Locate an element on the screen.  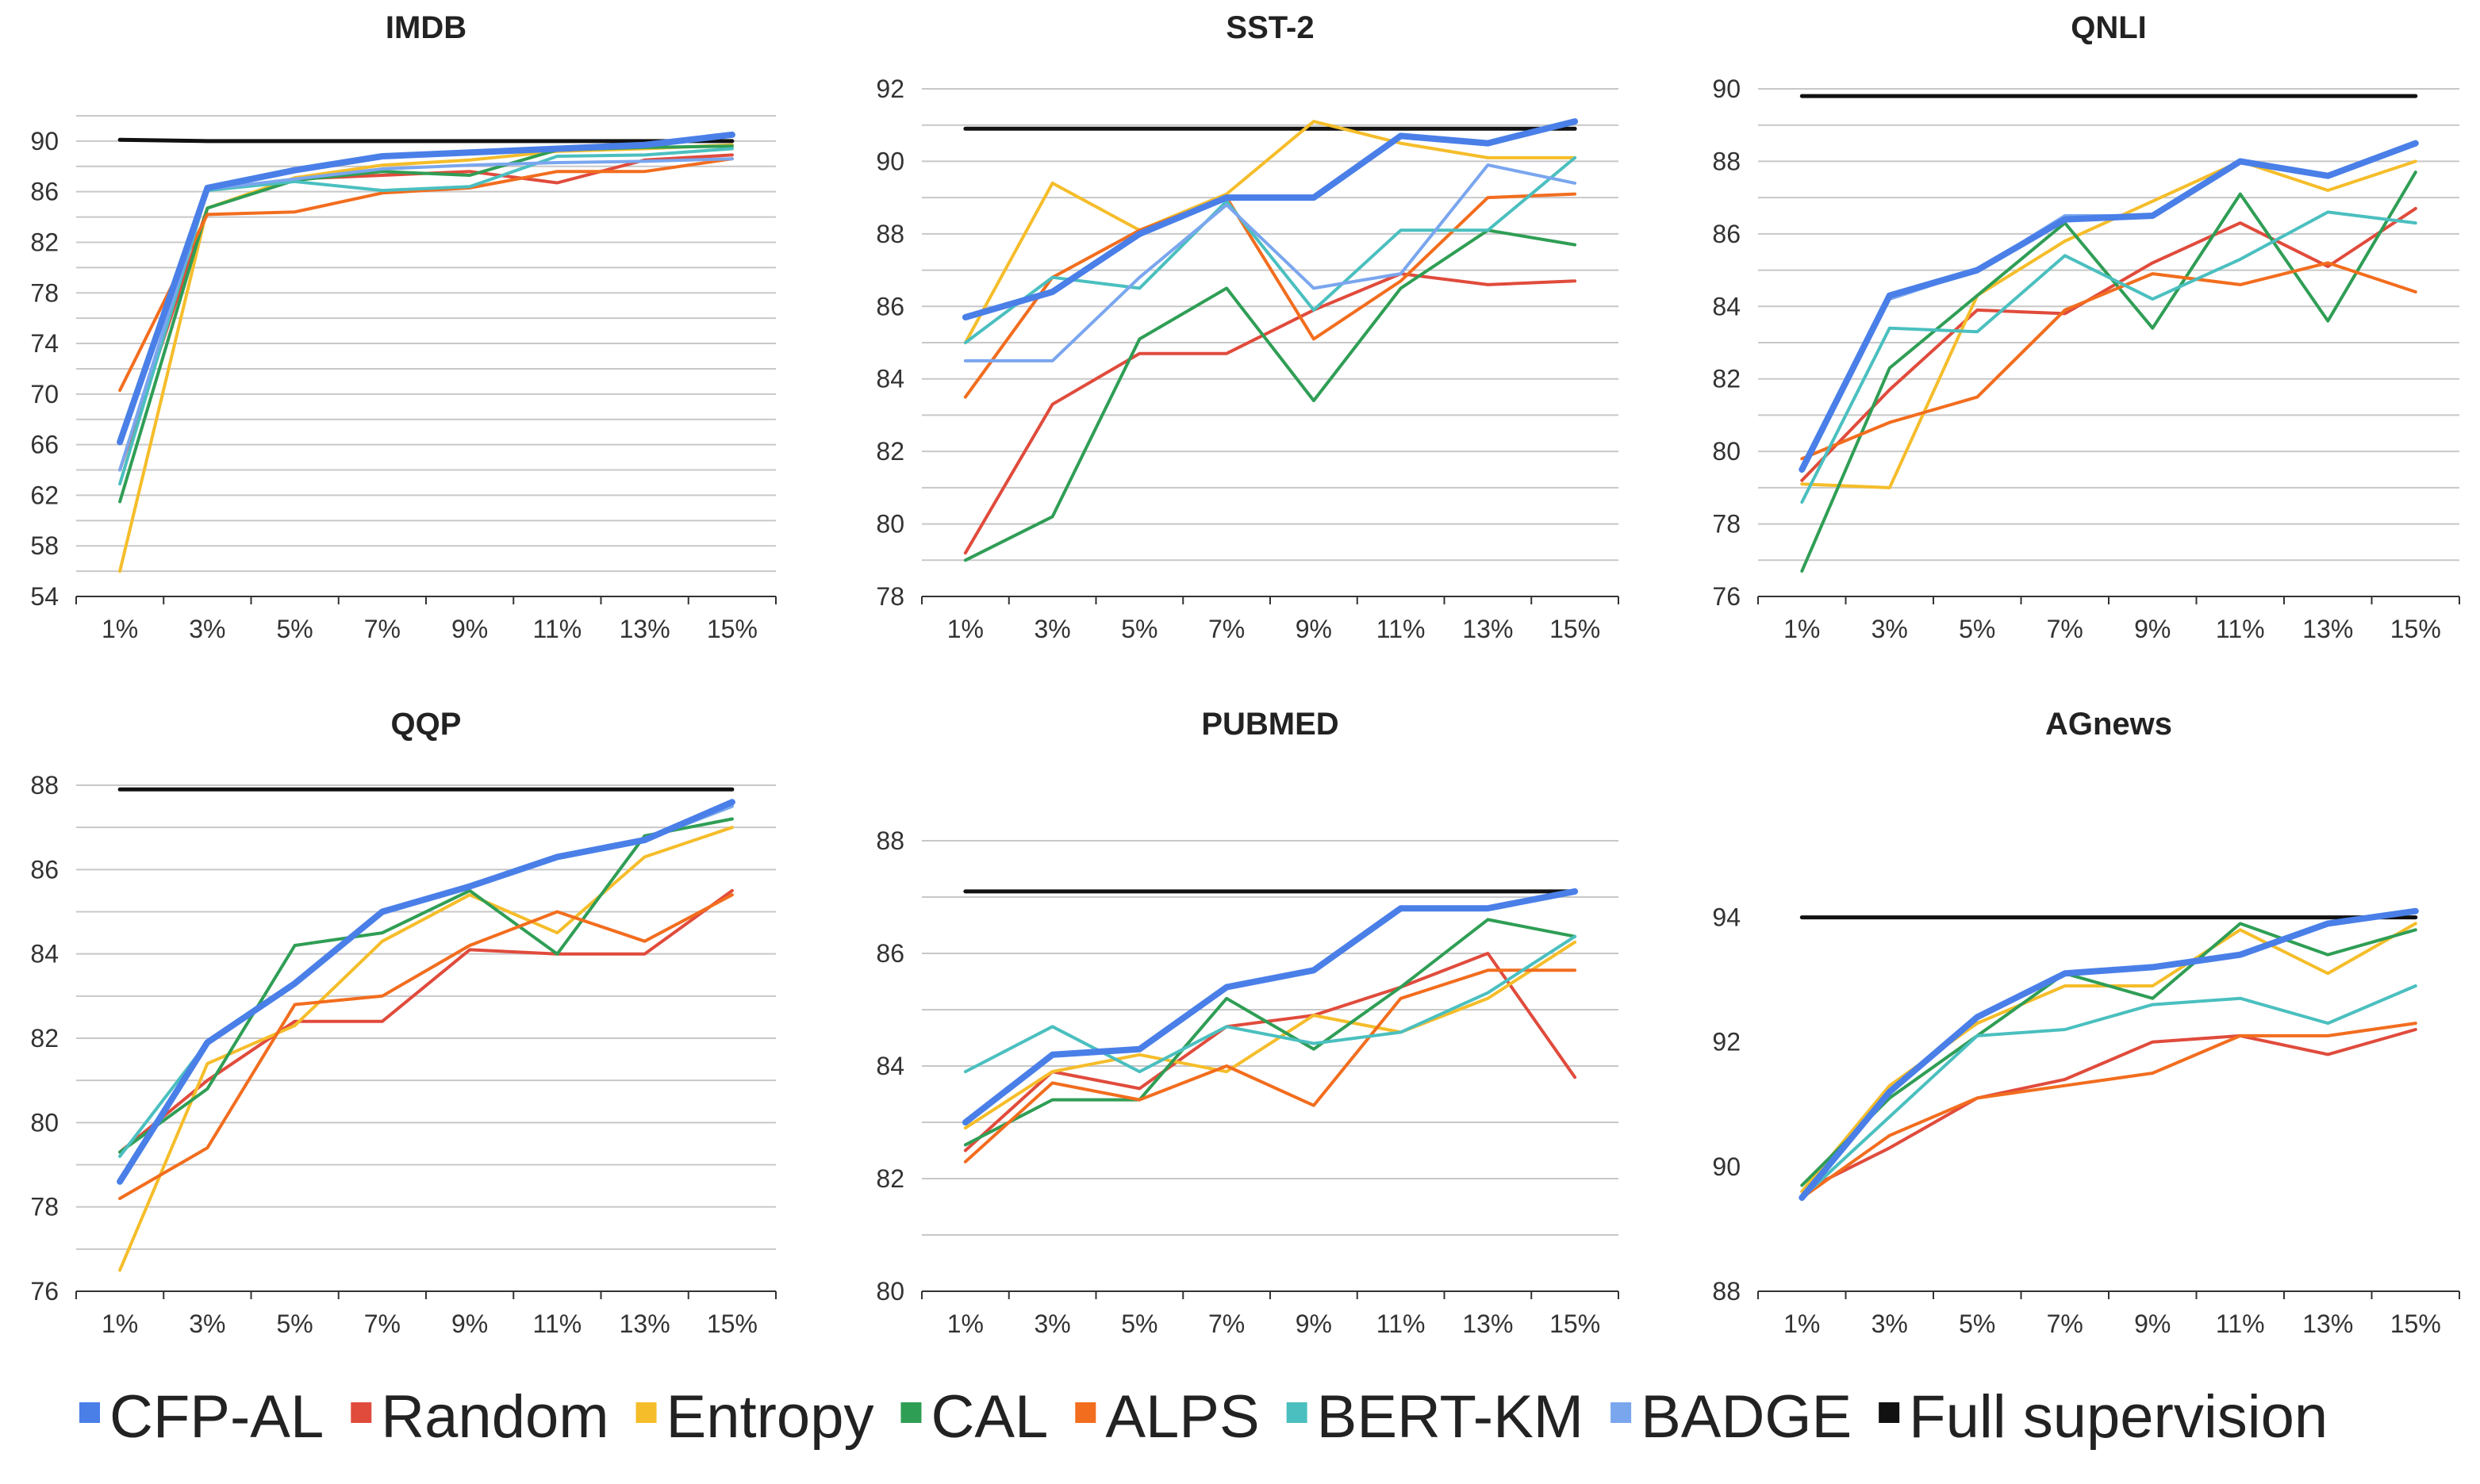
chart-title: IMDB is located at coordinates (426, 27).